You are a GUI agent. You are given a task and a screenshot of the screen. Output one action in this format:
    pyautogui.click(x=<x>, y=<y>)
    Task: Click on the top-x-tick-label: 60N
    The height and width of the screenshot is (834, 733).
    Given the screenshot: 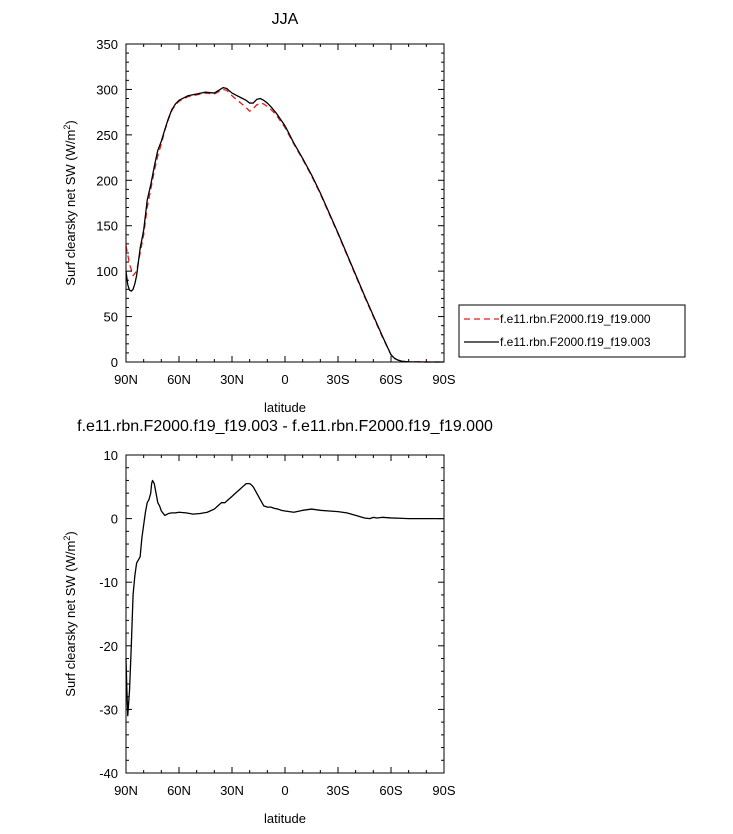 What is the action you would take?
    pyautogui.click(x=179, y=379)
    